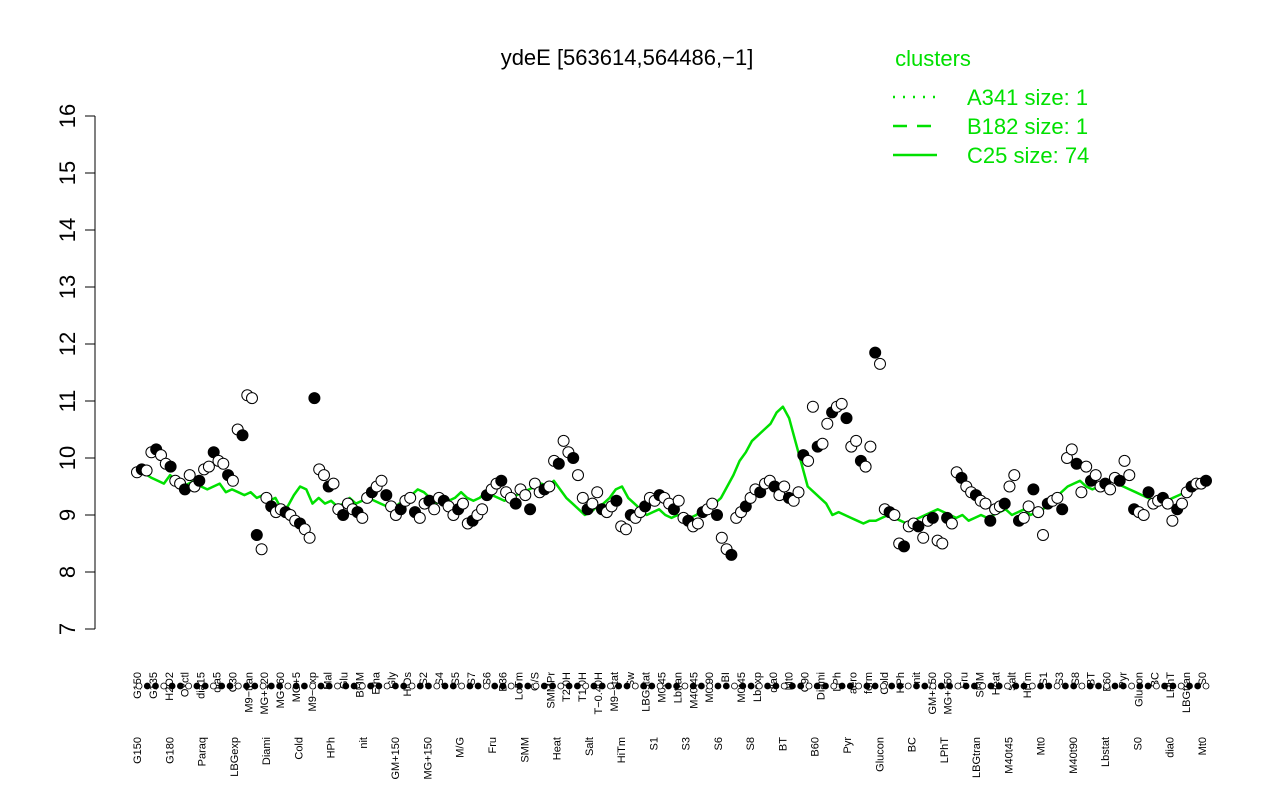 Image resolution: width=1280 pixels, height=805 pixels. What do you see at coordinates (313, 691) in the screenshot?
I see `x-tick-label-top: M9−exp` at bounding box center [313, 691].